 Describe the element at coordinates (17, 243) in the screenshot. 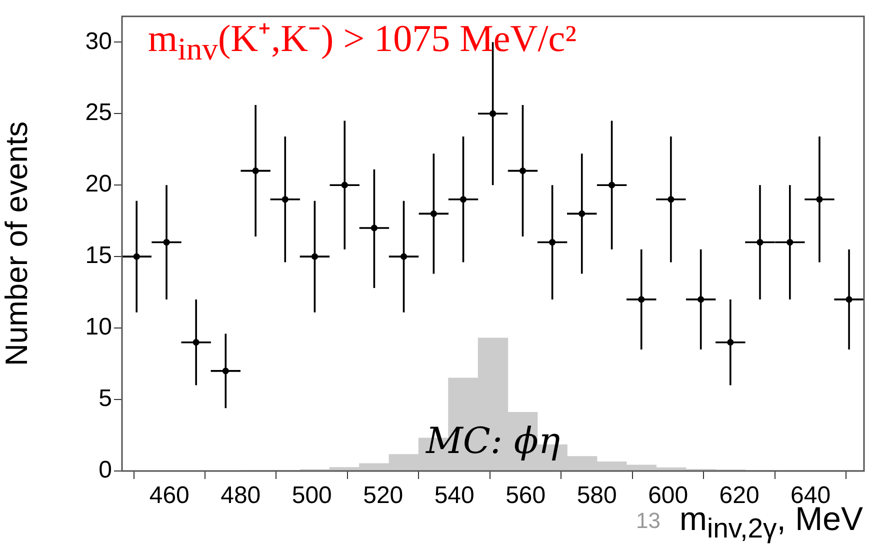

I see `y-axis-title: Number of events` at that location.